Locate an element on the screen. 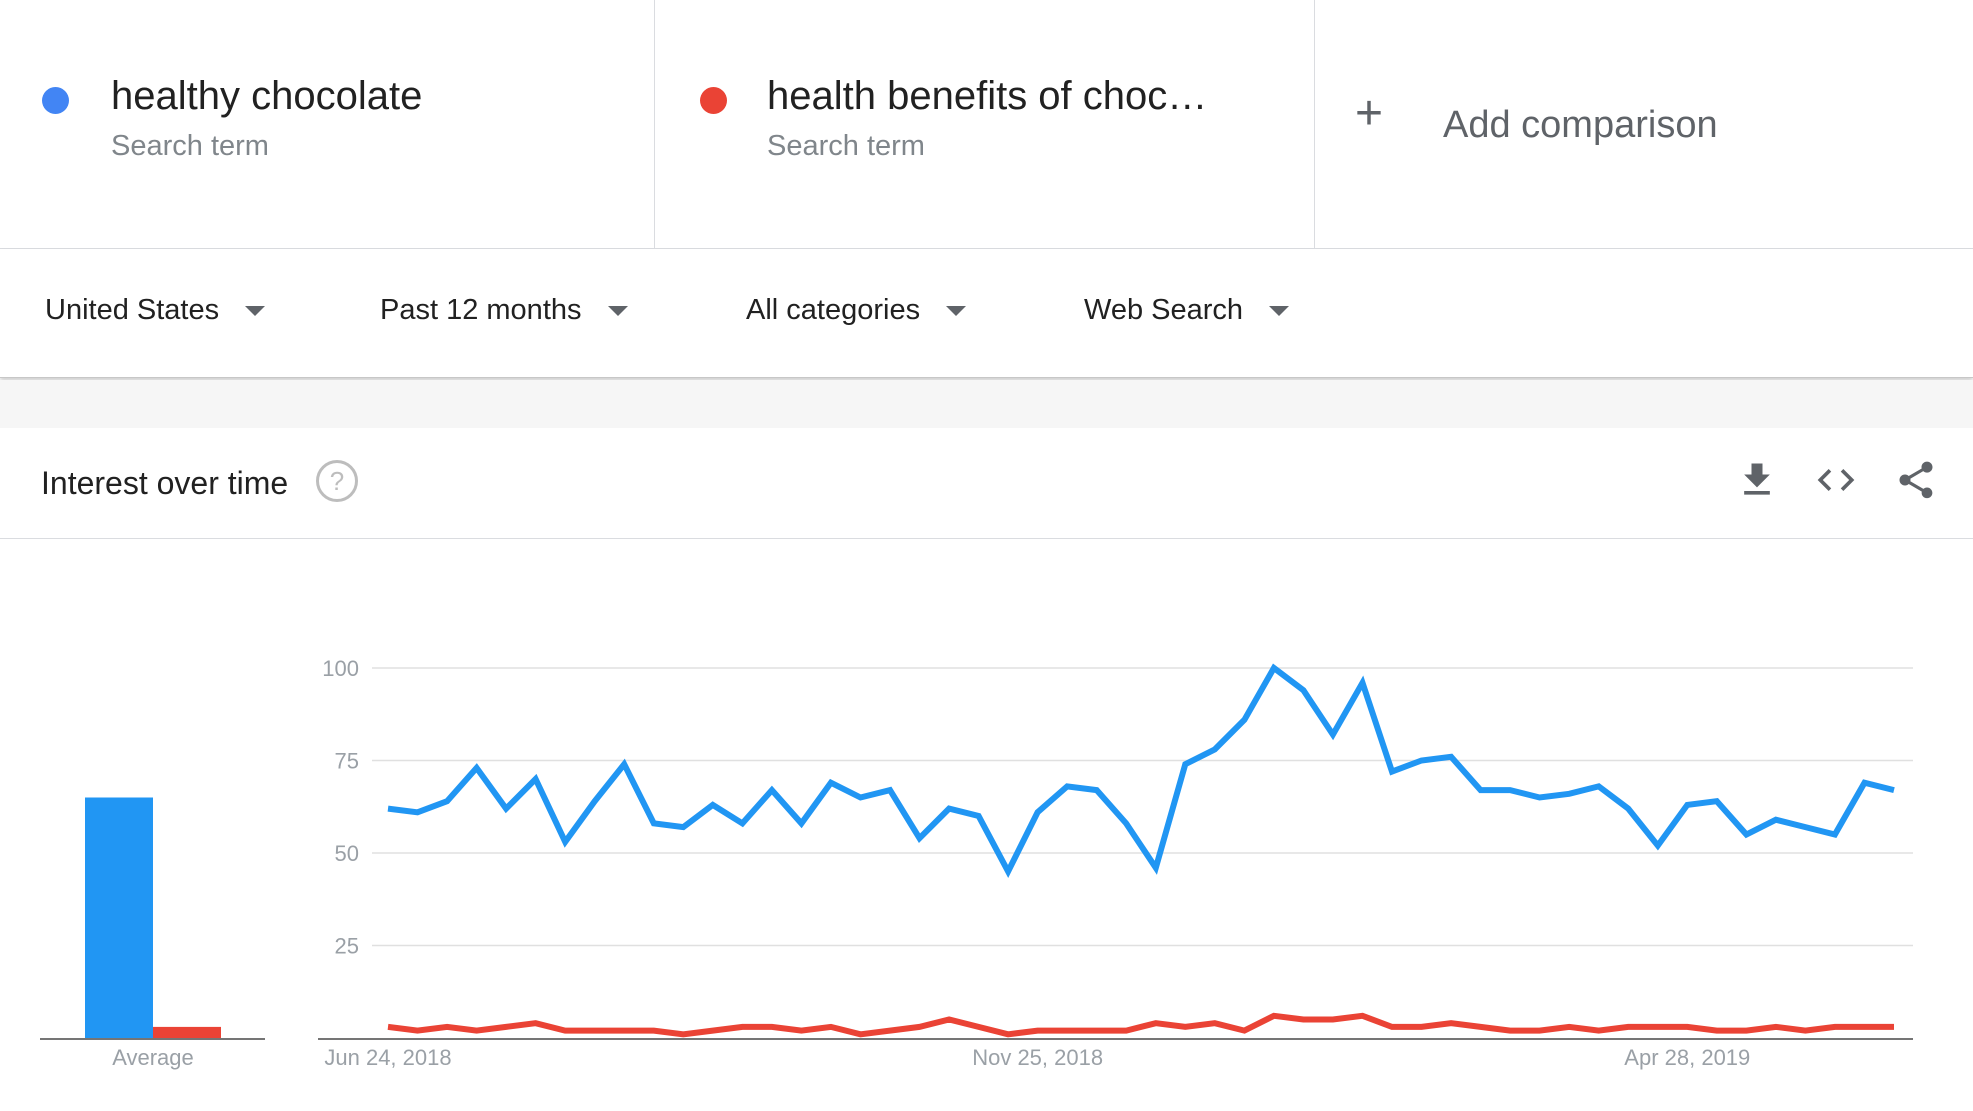 Image resolution: width=1973 pixels, height=1111 pixels. embed-code-icon is located at coordinates (1836, 480).